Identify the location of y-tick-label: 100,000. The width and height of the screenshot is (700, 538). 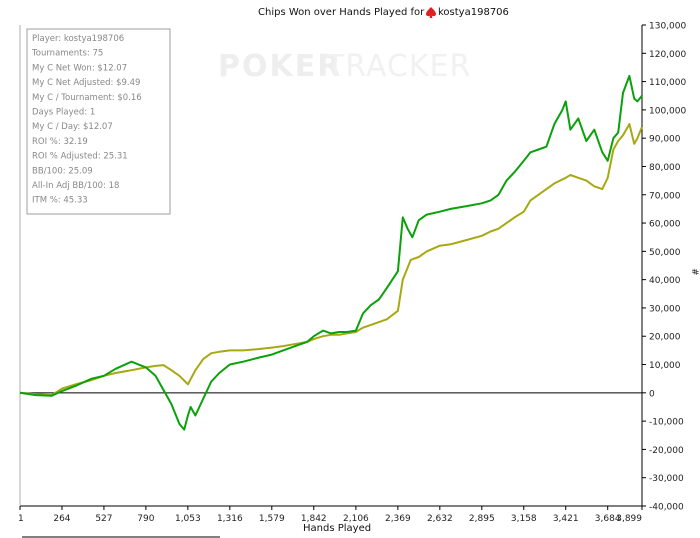
(667, 111).